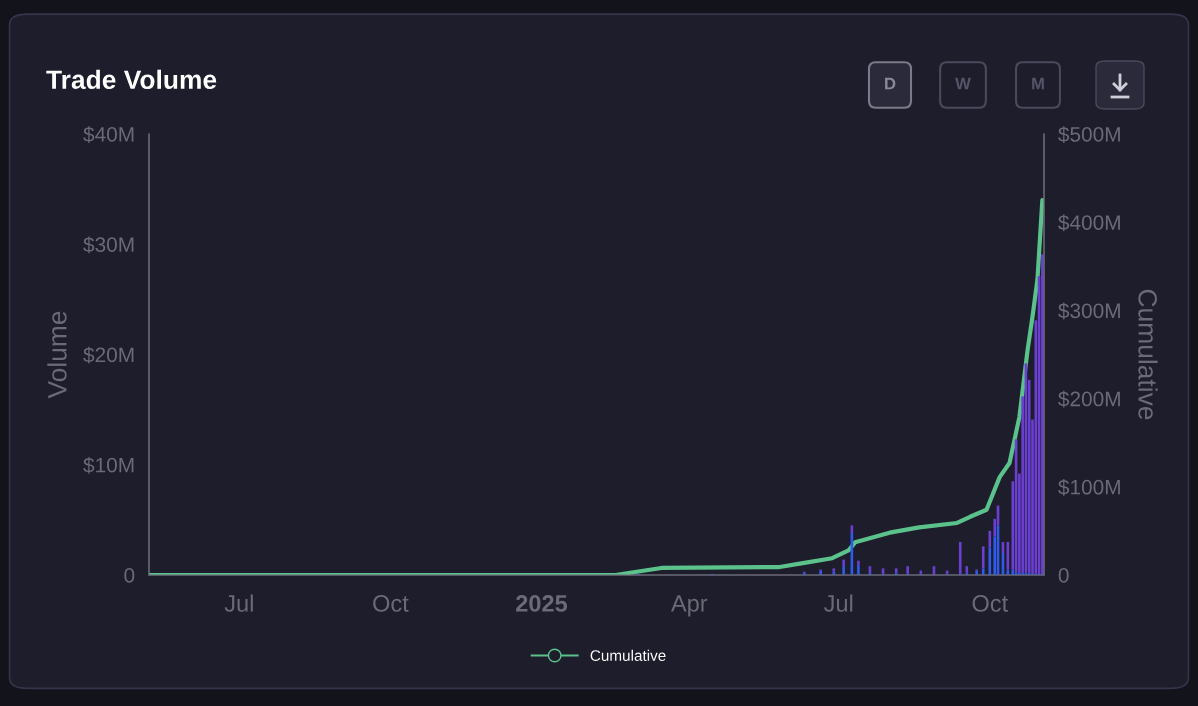 Image resolution: width=1198 pixels, height=706 pixels. What do you see at coordinates (57, 355) in the screenshot?
I see `y-axis-title: Volume` at bounding box center [57, 355].